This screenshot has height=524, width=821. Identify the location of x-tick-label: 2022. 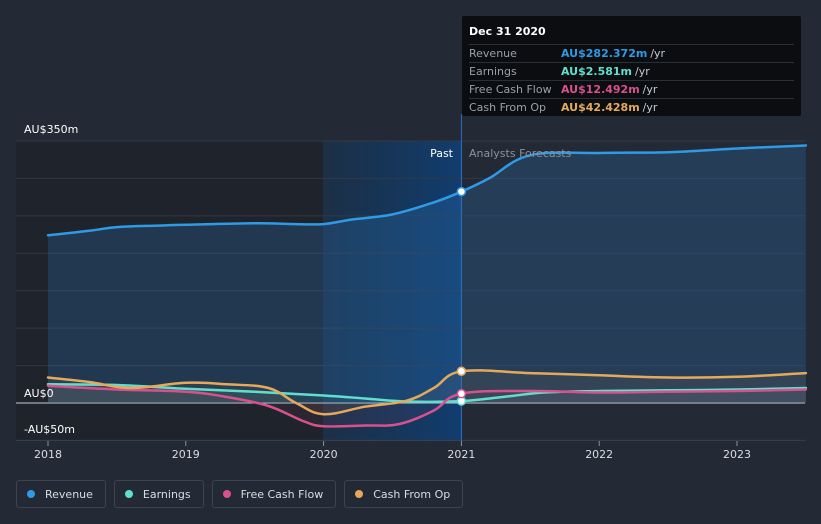
(599, 454).